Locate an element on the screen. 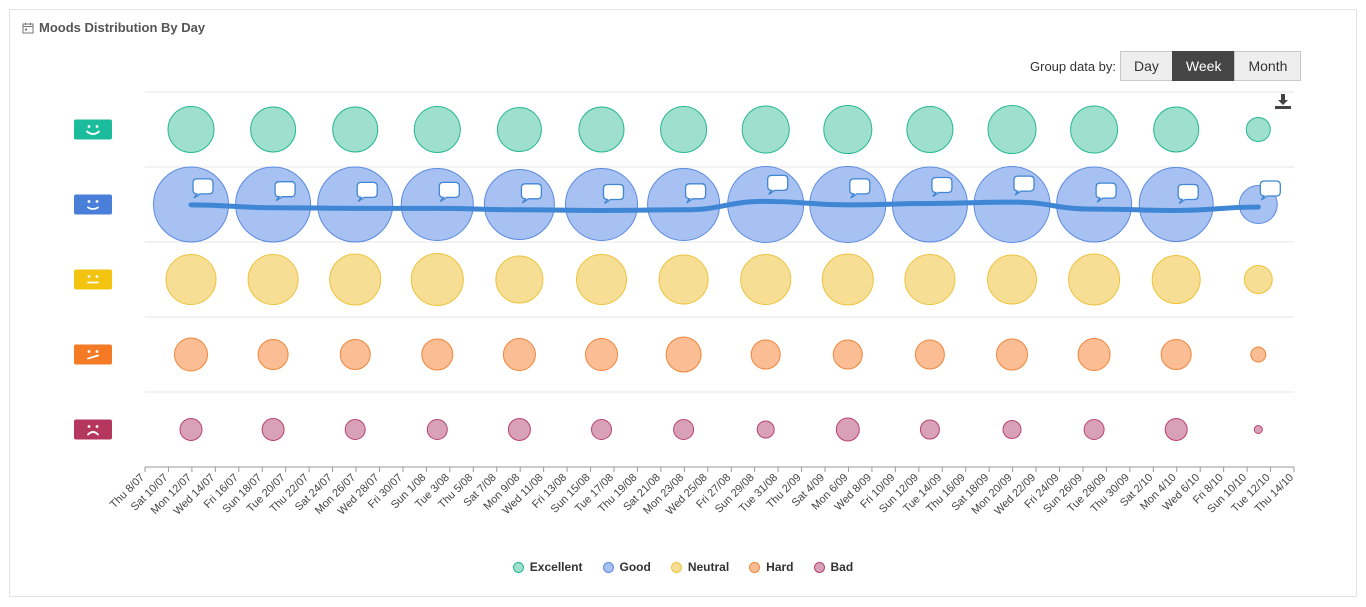 The height and width of the screenshot is (607, 1366). legend-label: Hard is located at coordinates (780, 567).